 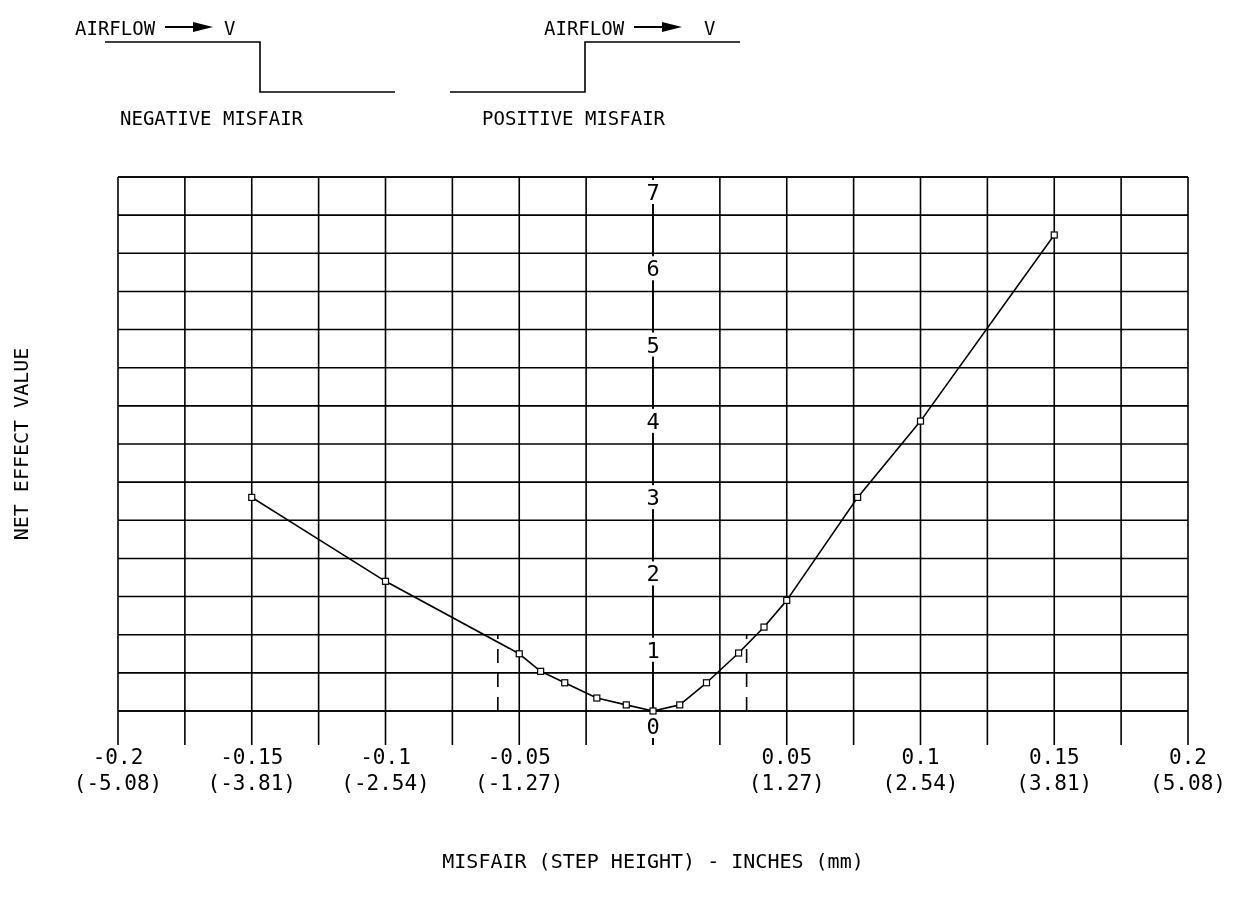 What do you see at coordinates (1188, 757) in the screenshot?
I see `x-tick-label: 0.2` at bounding box center [1188, 757].